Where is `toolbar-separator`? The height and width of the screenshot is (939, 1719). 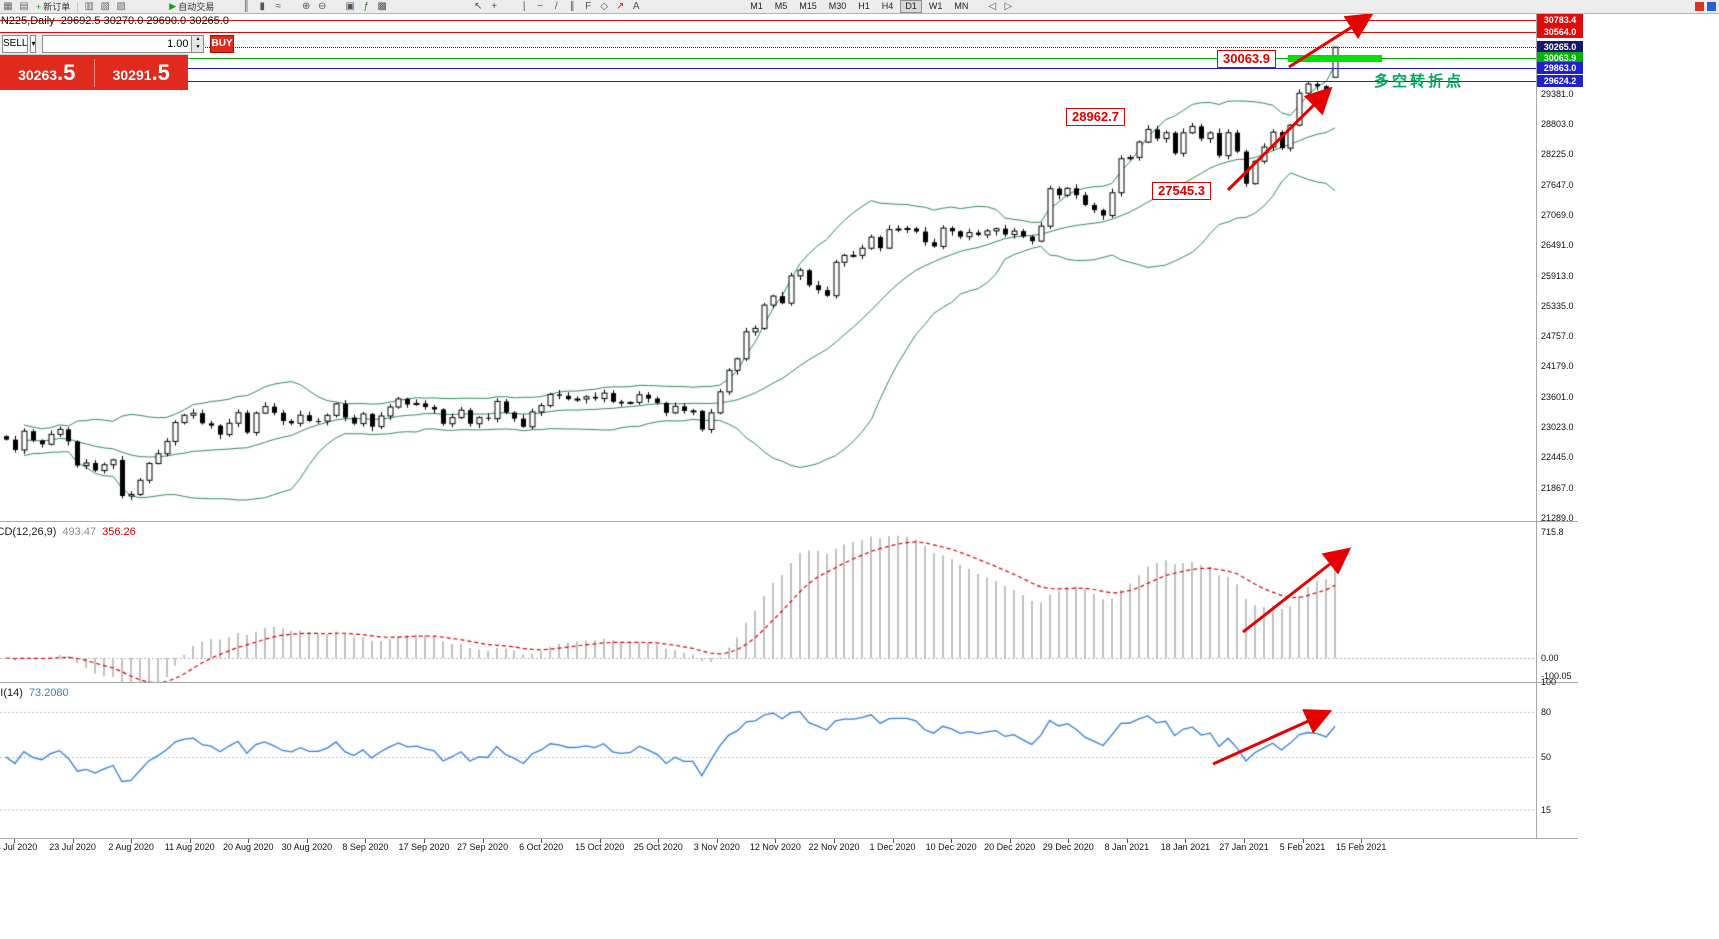 toolbar-separator is located at coordinates (78, 6).